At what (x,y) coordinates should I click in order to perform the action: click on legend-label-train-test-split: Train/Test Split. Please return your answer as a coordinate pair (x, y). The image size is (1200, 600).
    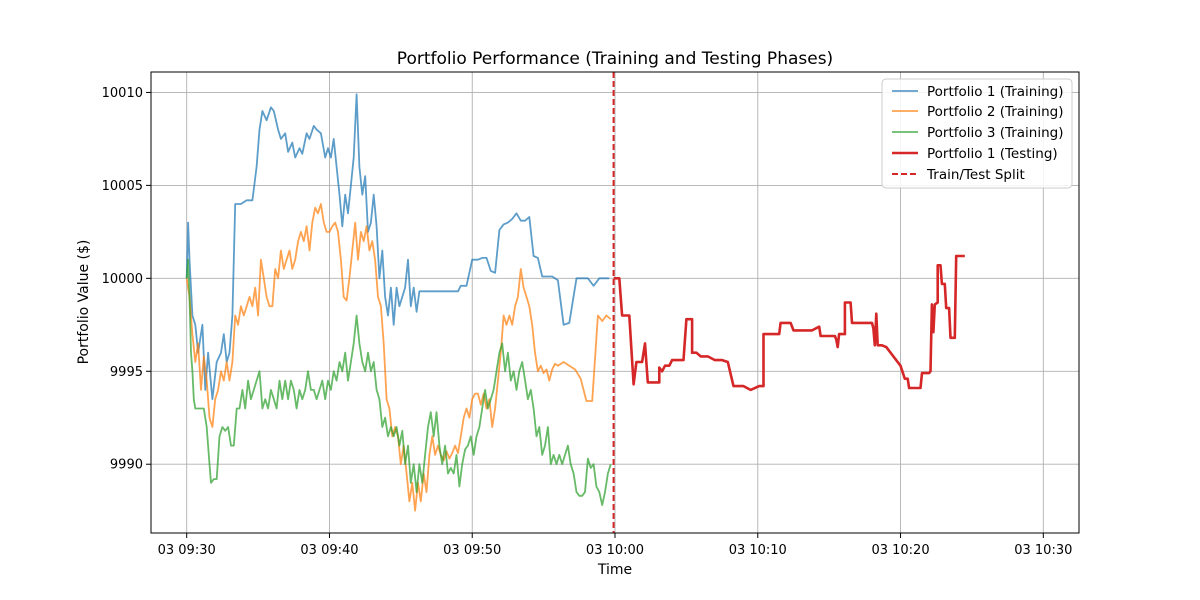
    Looking at the image, I should click on (975, 175).